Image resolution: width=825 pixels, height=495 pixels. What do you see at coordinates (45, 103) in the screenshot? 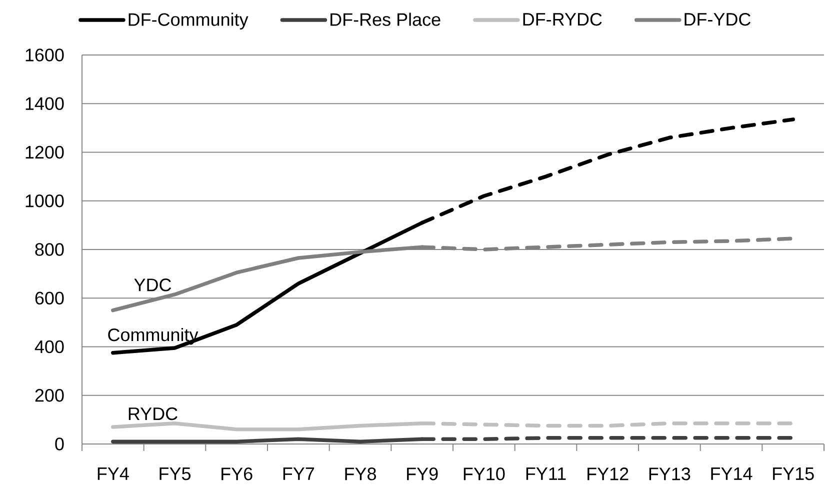
I see `y-tick-label: 1400` at bounding box center [45, 103].